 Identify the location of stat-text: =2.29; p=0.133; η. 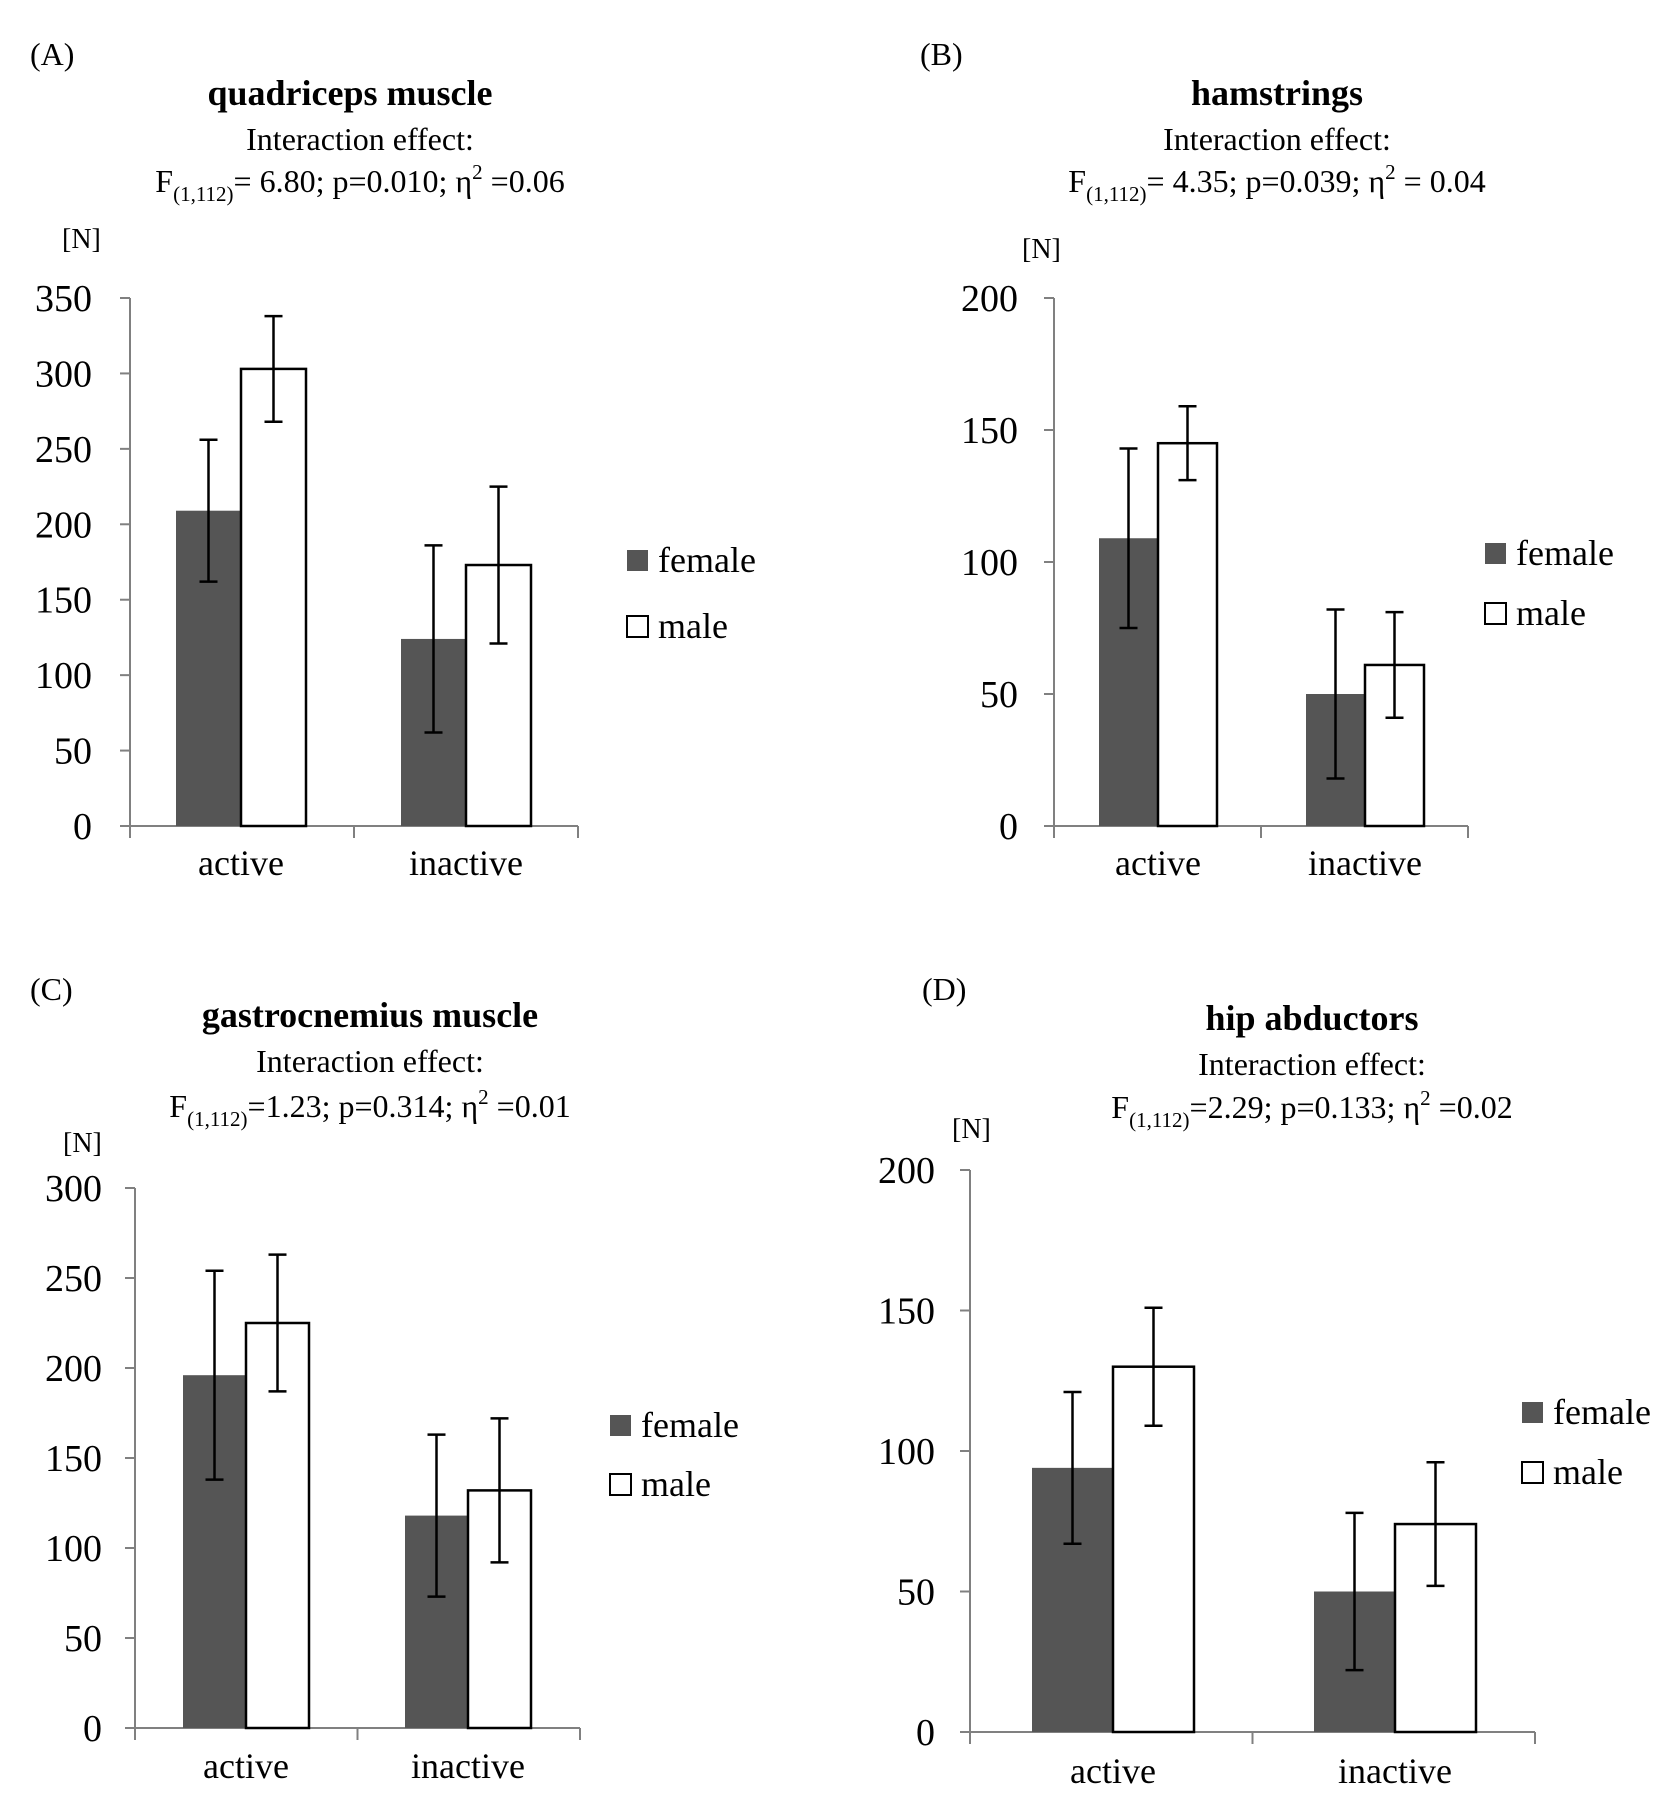
(1305, 1107).